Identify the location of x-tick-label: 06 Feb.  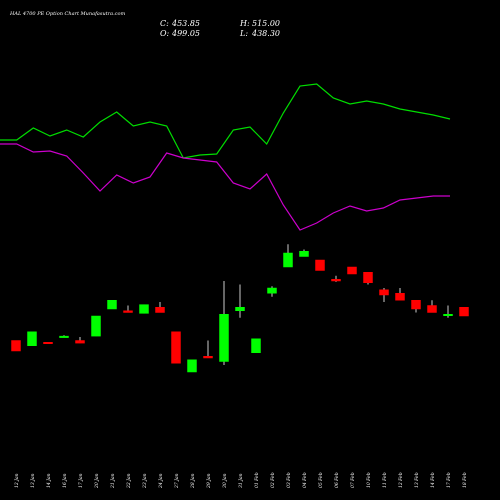
(337, 480).